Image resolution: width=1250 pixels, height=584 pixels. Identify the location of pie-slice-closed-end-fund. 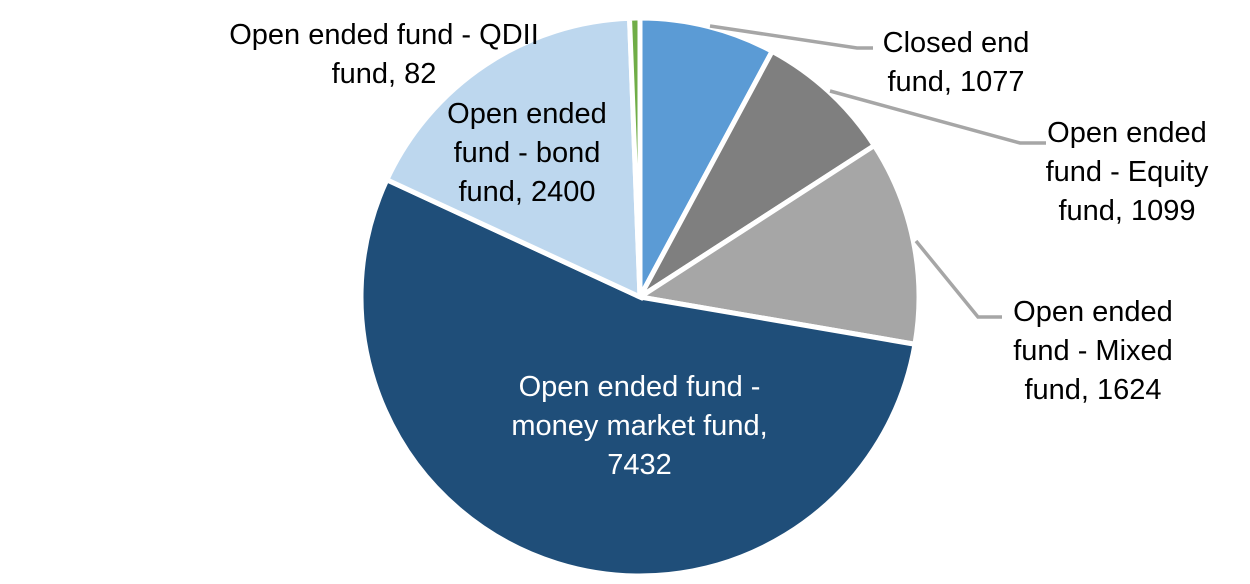
(706, 157).